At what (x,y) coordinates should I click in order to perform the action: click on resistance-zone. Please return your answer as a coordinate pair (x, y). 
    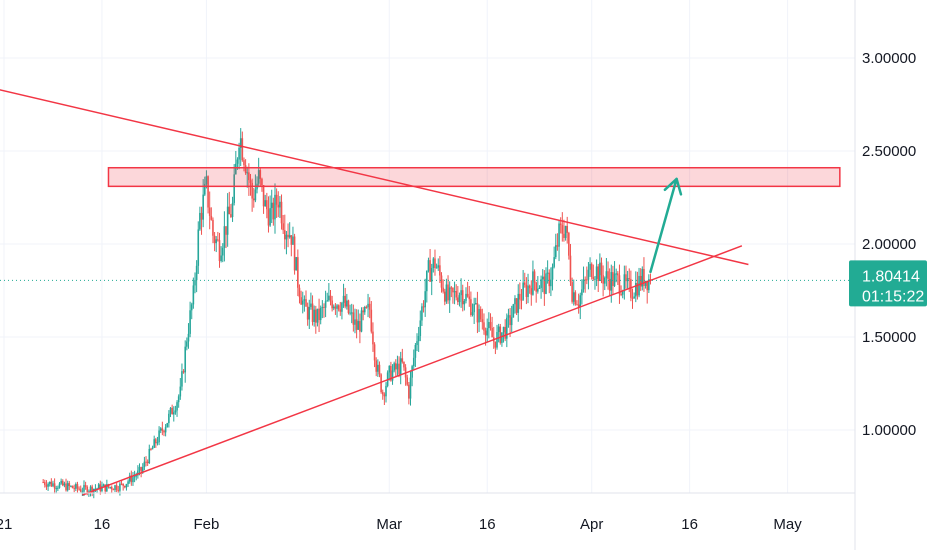
    Looking at the image, I should click on (474, 177).